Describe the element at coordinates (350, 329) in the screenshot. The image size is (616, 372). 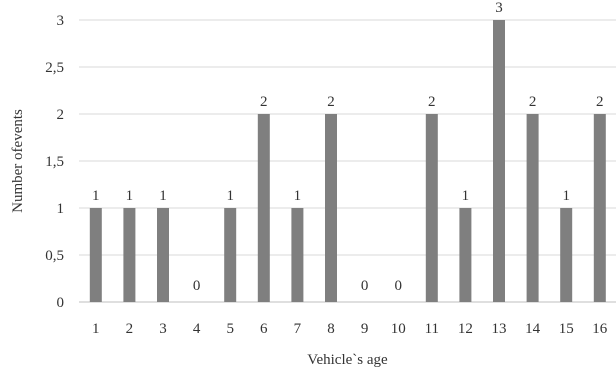
I see `x-axis-ticks: 1 2 3 4 5 6 7 8 9 10 11 12 13 14 15 16` at that location.